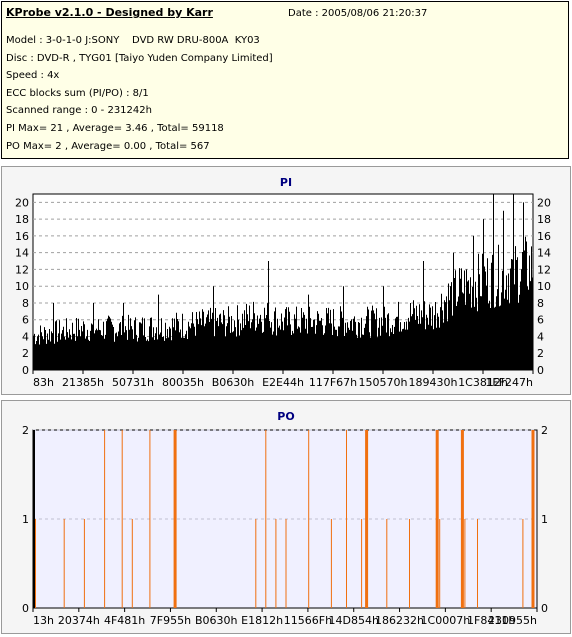 The width and height of the screenshot is (572, 637). Describe the element at coordinates (25, 519) in the screenshot. I see `po-y-tick-left: 1` at that location.